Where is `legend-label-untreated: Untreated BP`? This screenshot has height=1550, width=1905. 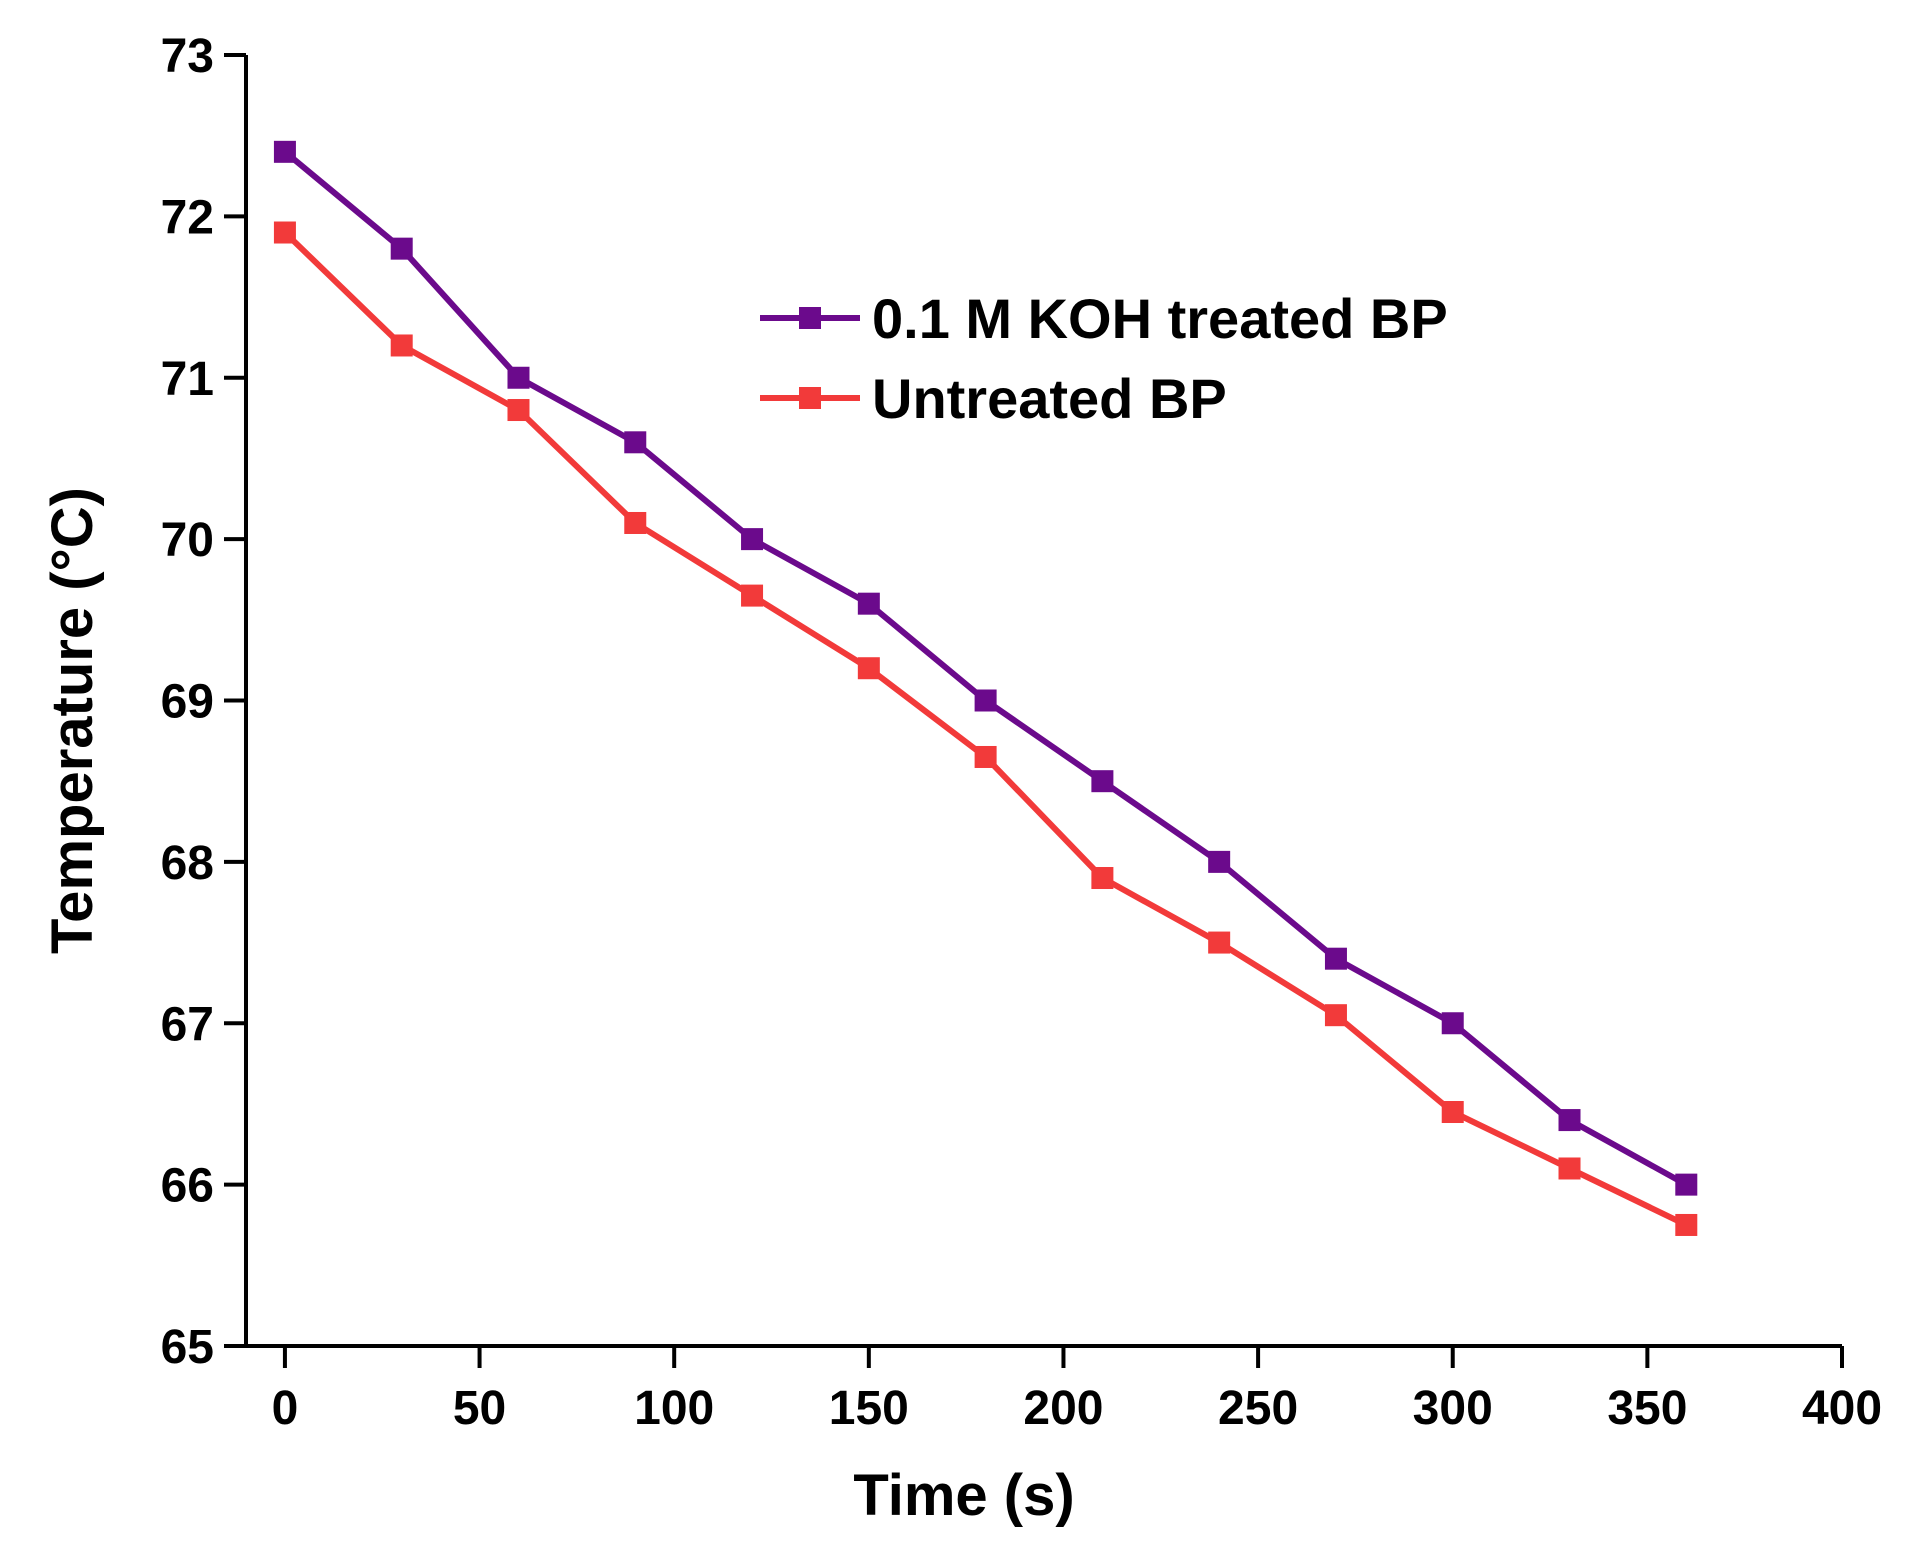 legend-label-untreated: Untreated BP is located at coordinates (1049, 398).